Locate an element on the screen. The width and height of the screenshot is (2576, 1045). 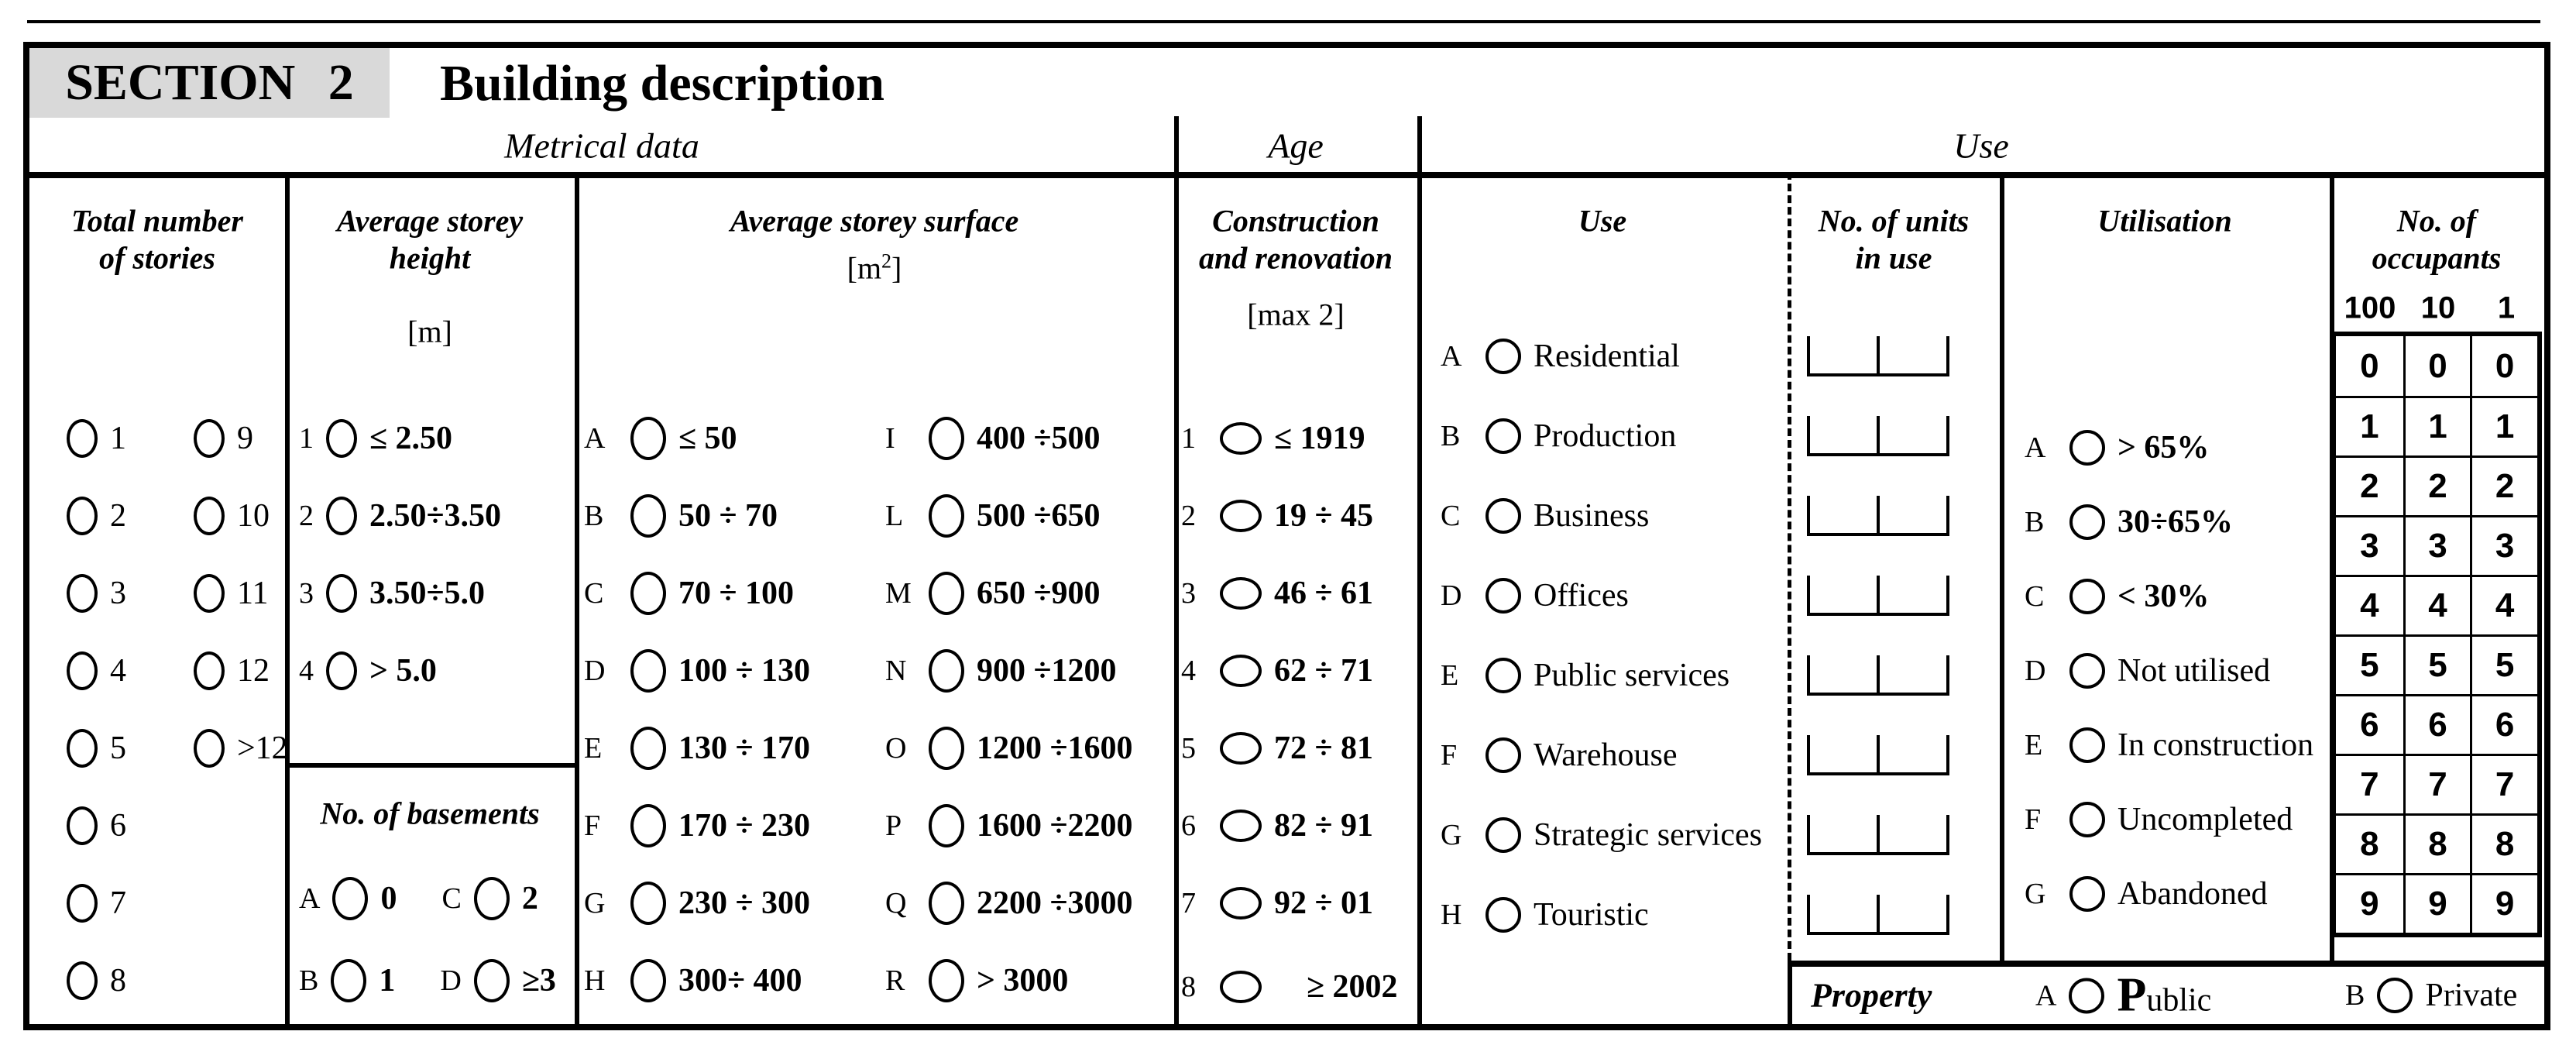
radio-use-B is located at coordinates (1503, 436).